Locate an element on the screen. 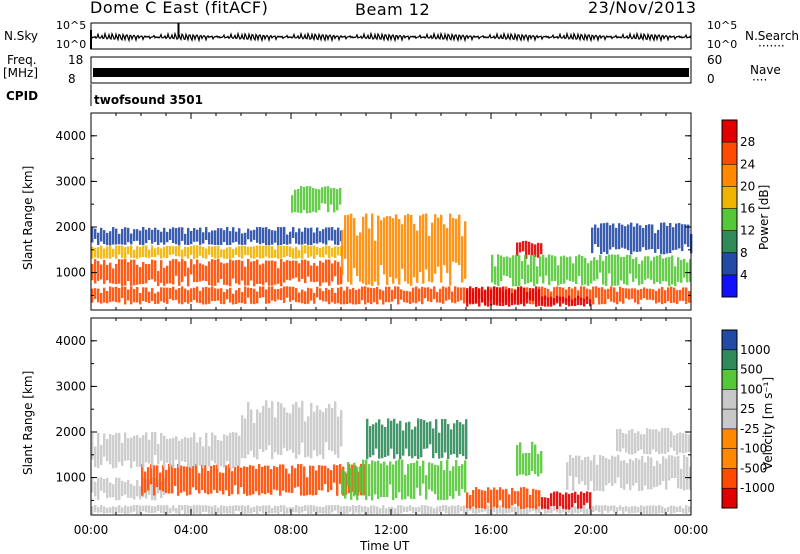  velocity-band-3-cell is located at coordinates (212, 446).